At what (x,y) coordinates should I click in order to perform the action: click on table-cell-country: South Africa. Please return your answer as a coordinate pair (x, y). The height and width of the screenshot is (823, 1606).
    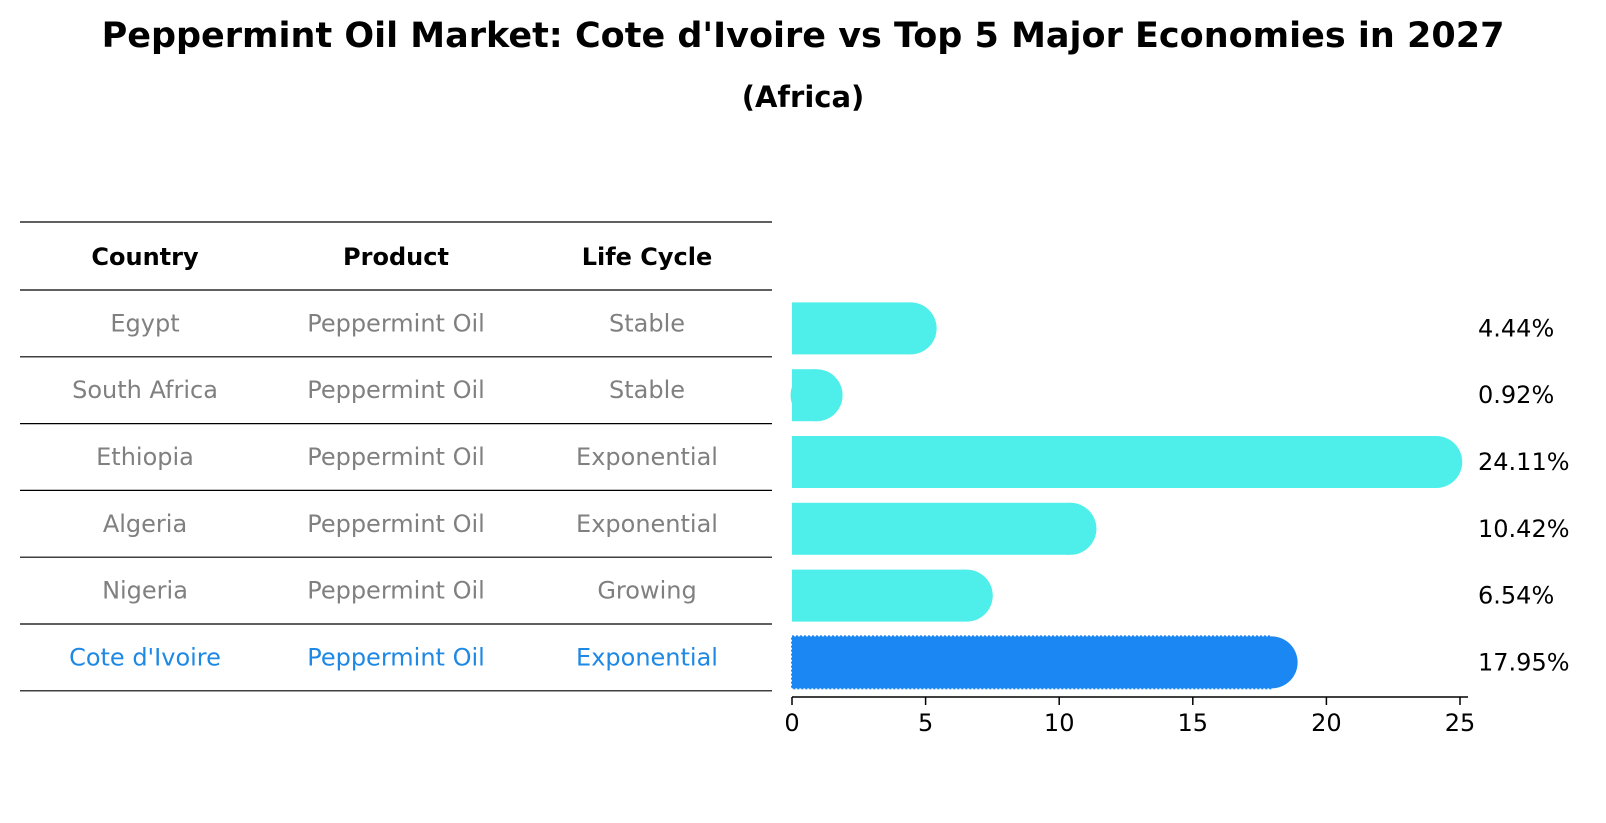
    Looking at the image, I should click on (145, 390).